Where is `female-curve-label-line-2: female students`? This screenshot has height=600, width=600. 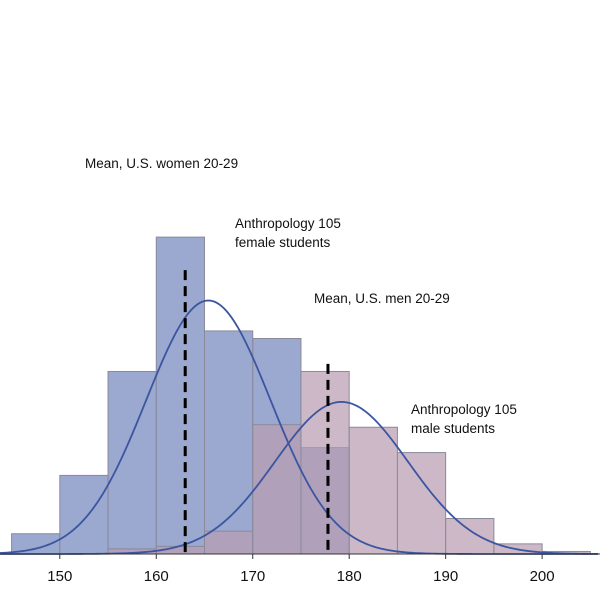 female-curve-label-line-2: female students is located at coordinates (283, 242).